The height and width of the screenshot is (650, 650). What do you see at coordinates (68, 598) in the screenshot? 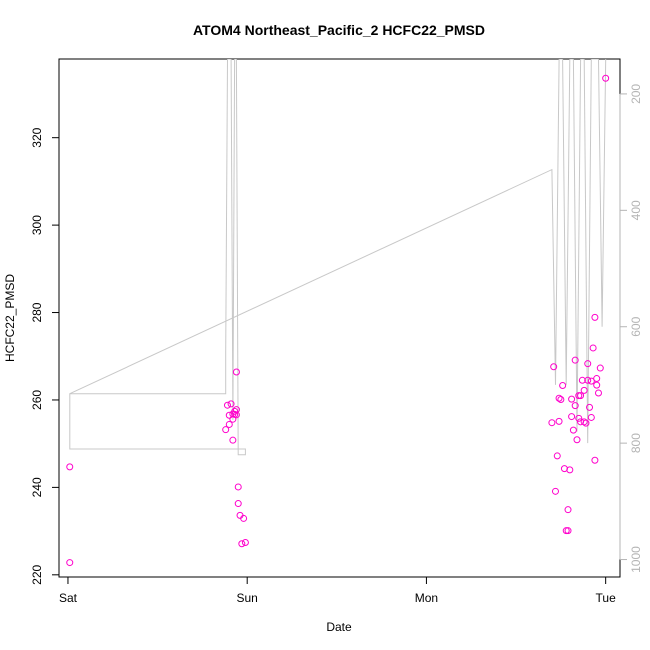
I see `x-tick-label: Sat` at bounding box center [68, 598].